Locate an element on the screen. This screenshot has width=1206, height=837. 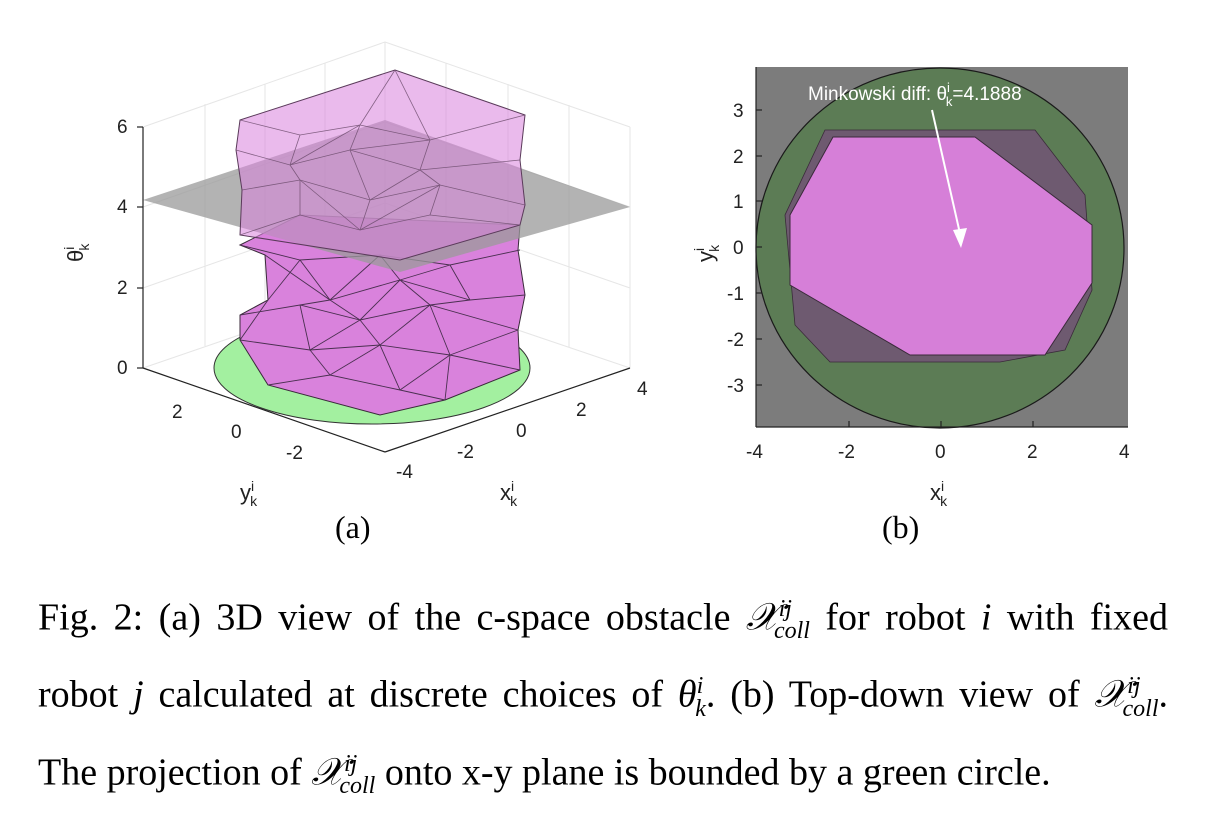
y-tick: -3 is located at coordinates (735, 386).